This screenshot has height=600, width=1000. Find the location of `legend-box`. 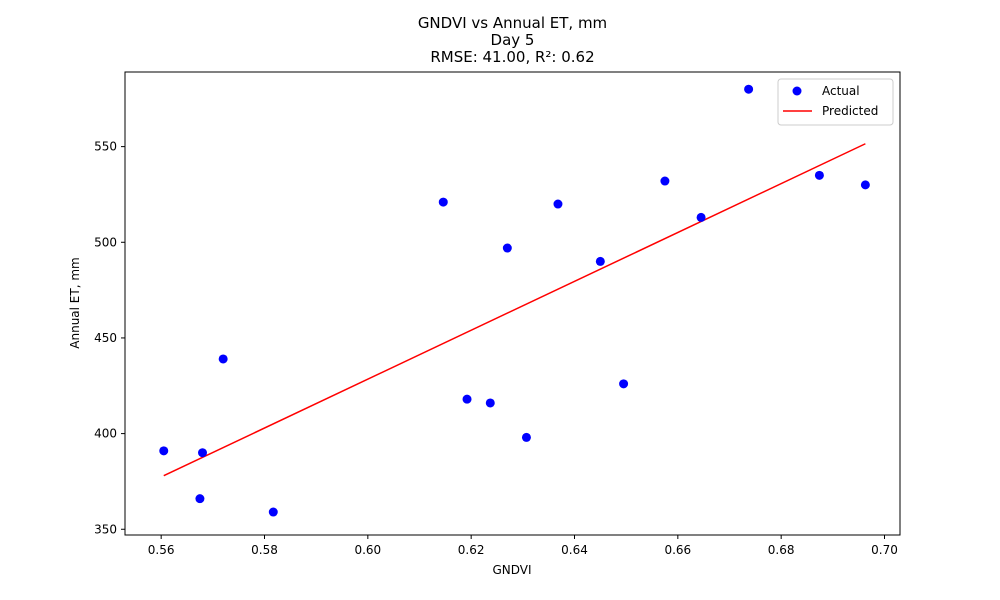

legend-box is located at coordinates (835, 102).